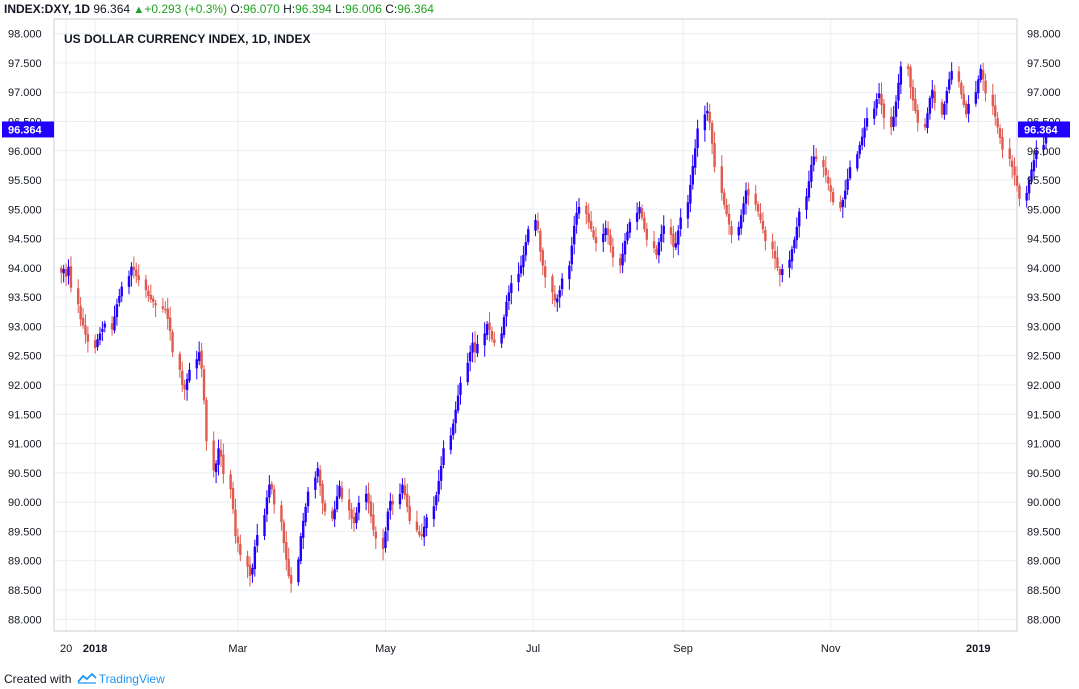  What do you see at coordinates (1044, 532) in the screenshot?
I see `y-tick-label-right: 89.500` at bounding box center [1044, 532].